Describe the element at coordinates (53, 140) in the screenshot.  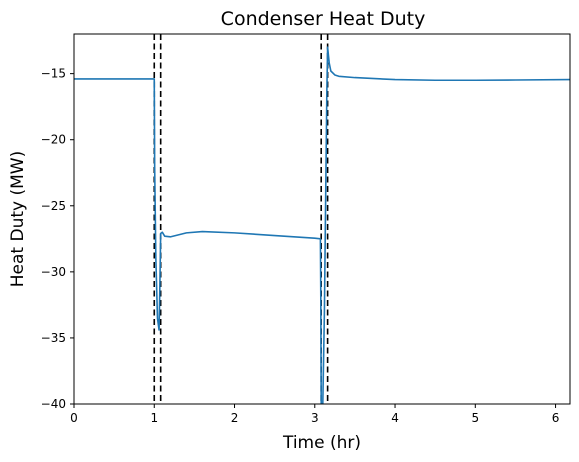
I see `y-tick-label: −20` at that location.